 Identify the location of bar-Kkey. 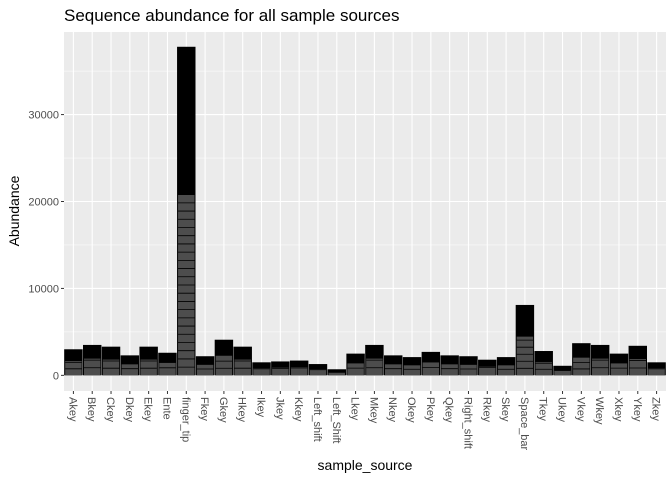
(299, 368).